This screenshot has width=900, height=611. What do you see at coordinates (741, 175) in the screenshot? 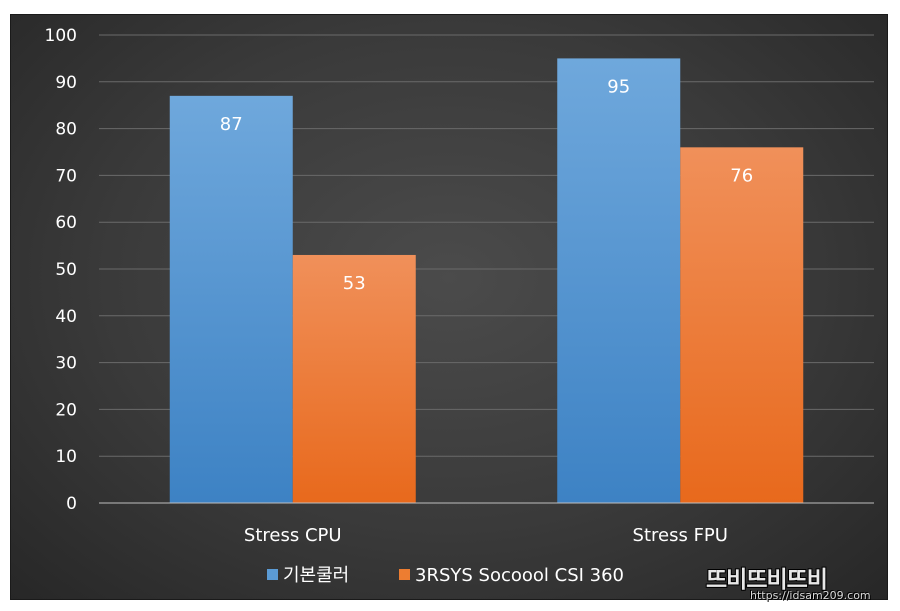
I see `data-label: 76` at bounding box center [741, 175].